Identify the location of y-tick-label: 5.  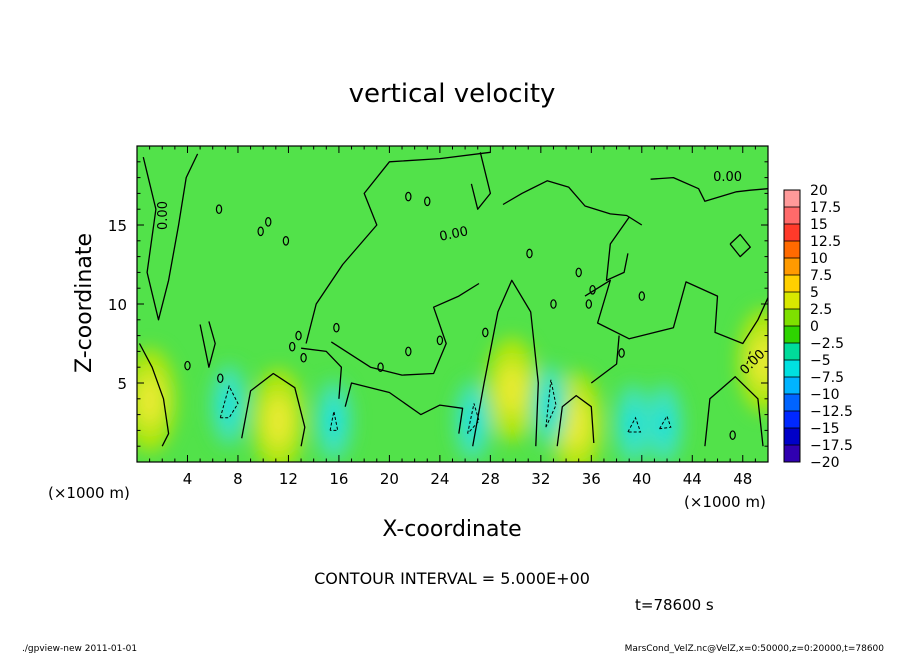
(122, 384).